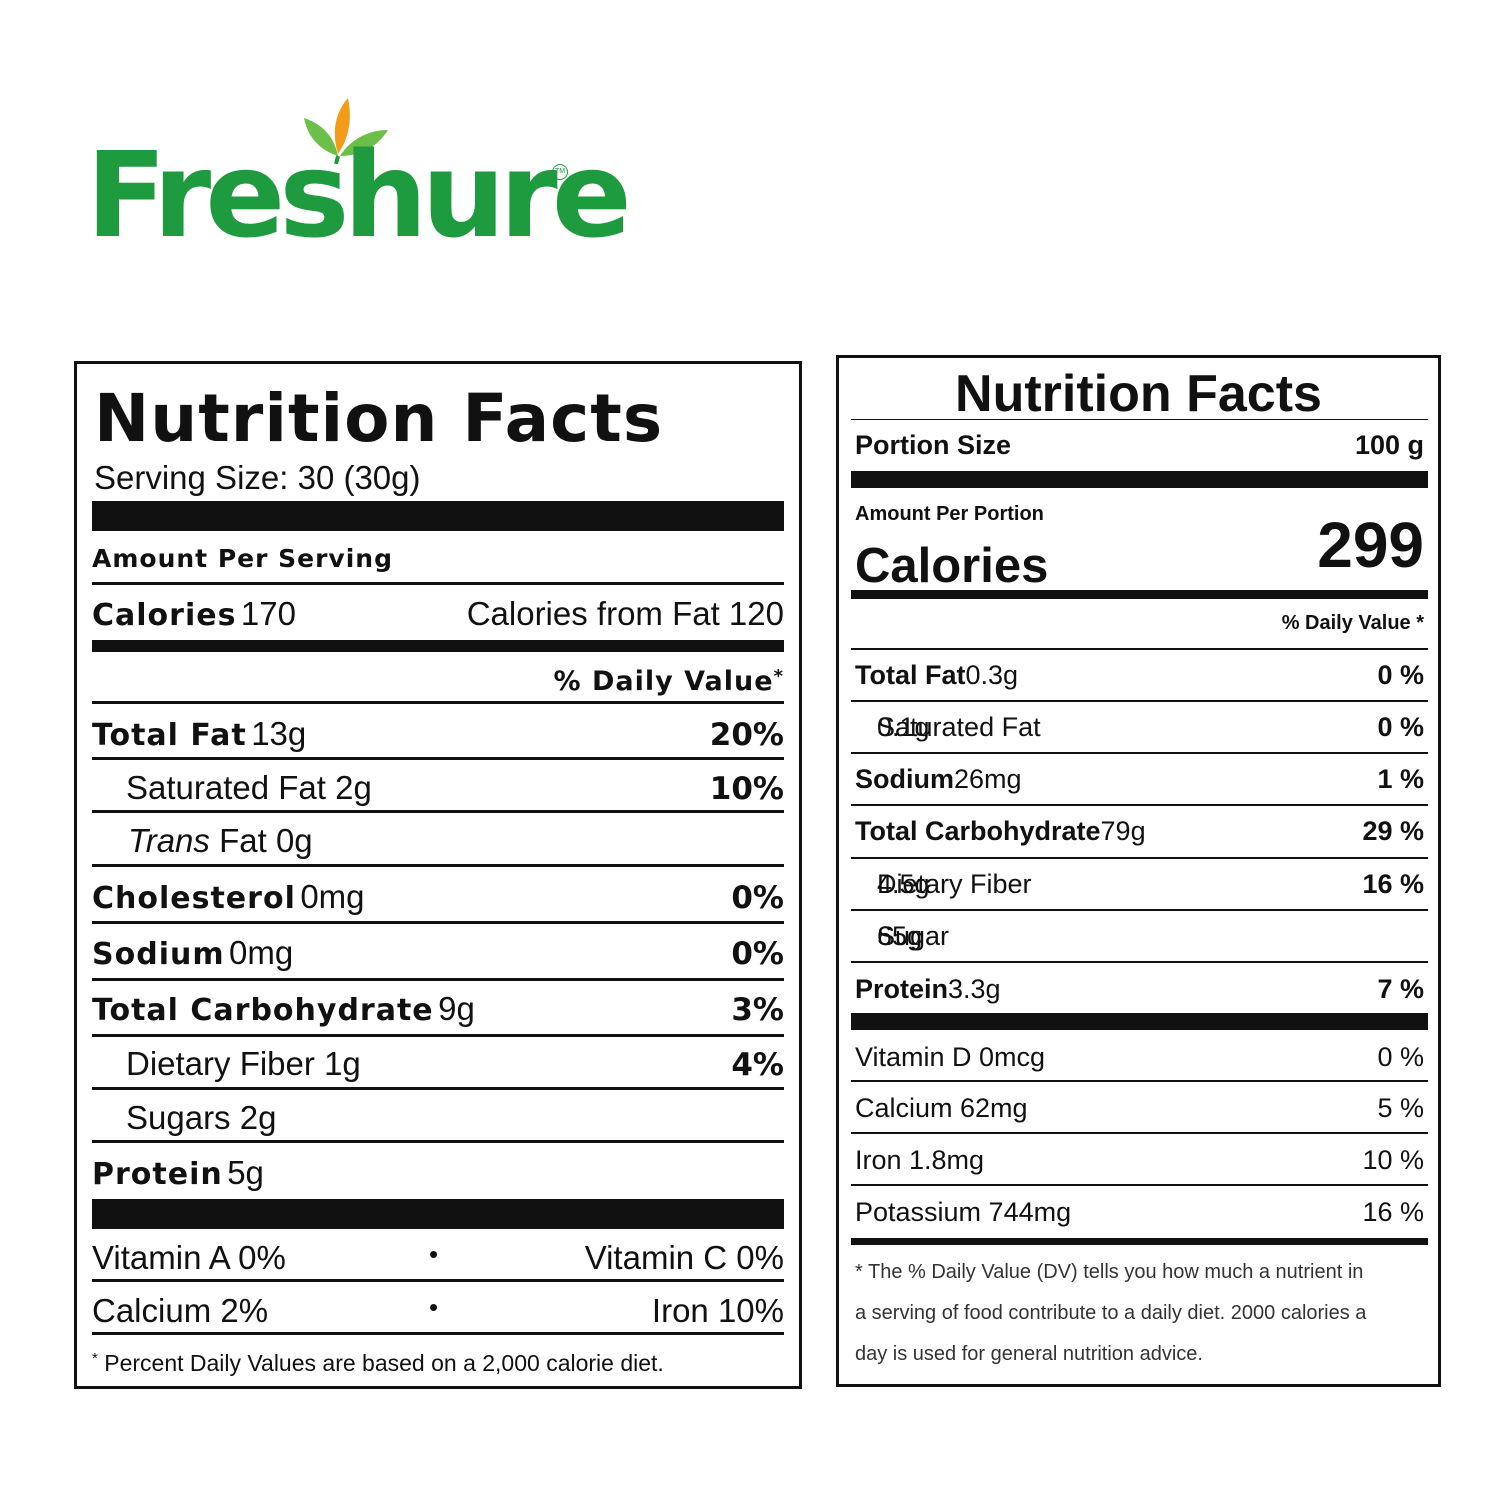 This screenshot has height=1500, width=1500. What do you see at coordinates (933, 445) in the screenshot?
I see `portion-size-label: Portion Size` at bounding box center [933, 445].